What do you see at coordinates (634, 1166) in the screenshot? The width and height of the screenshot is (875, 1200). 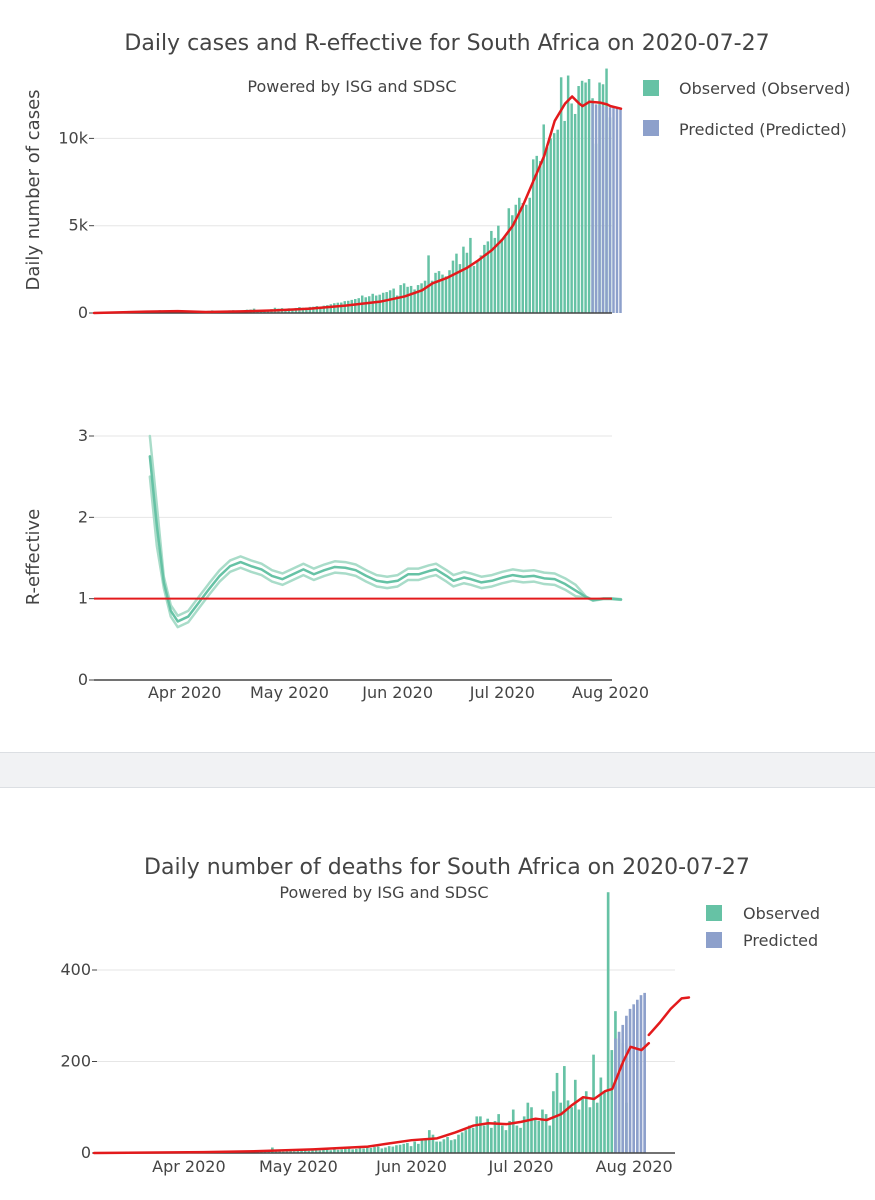 I see `x-tick-label: Aug 2020` at bounding box center [634, 1166].